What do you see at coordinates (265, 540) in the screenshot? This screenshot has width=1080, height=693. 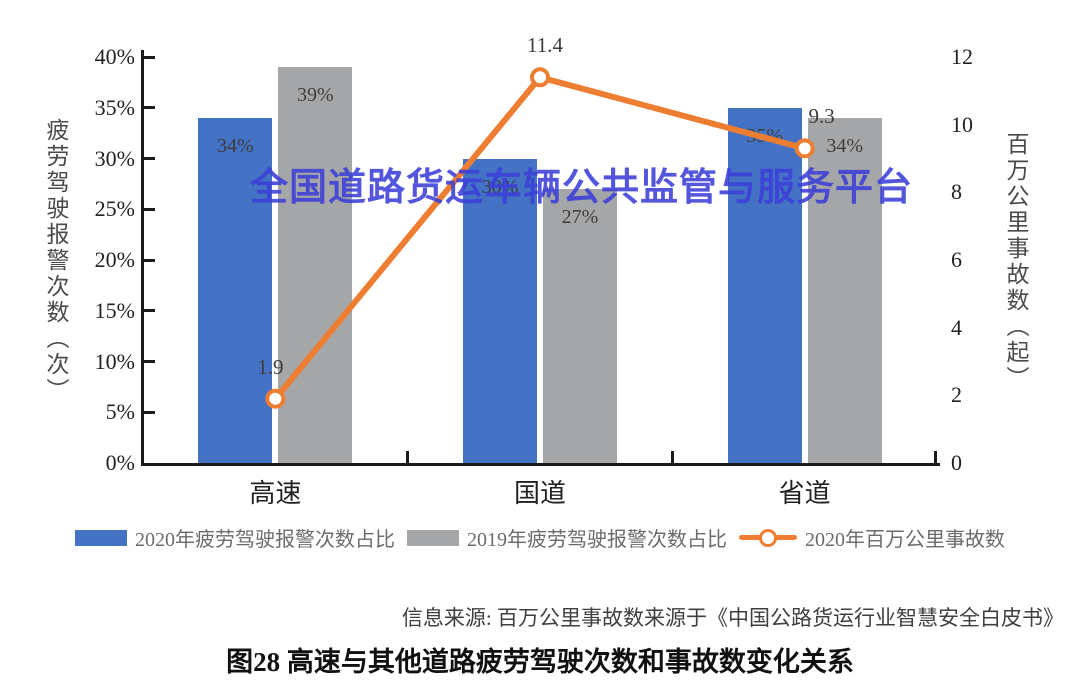 I see `legend-label: 2020年疲劳驾驶报警次数占比` at bounding box center [265, 540].